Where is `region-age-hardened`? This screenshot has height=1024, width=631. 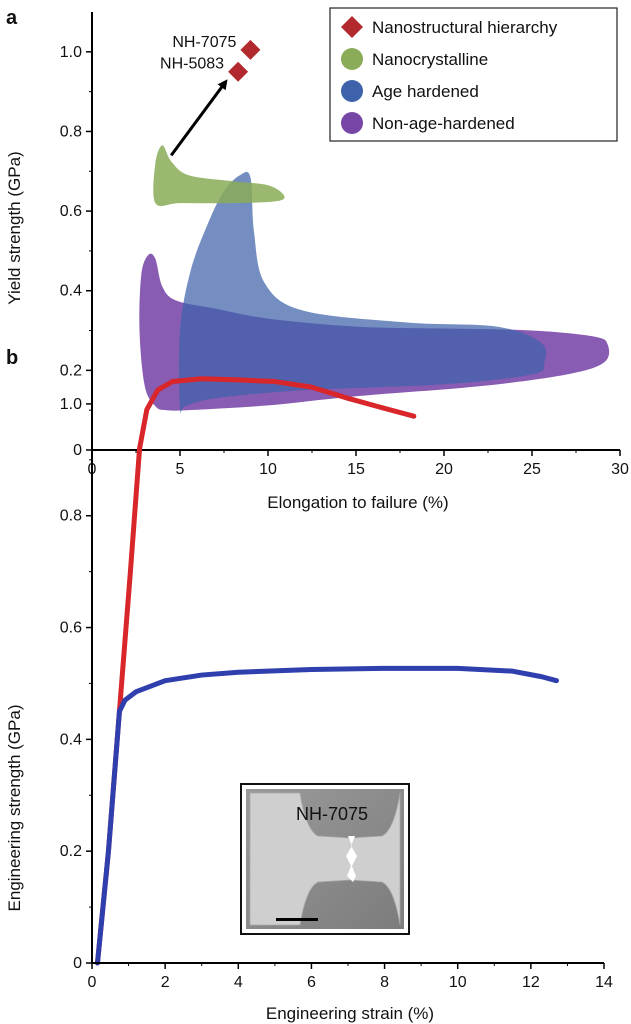
region-age-hardened is located at coordinates (362, 292).